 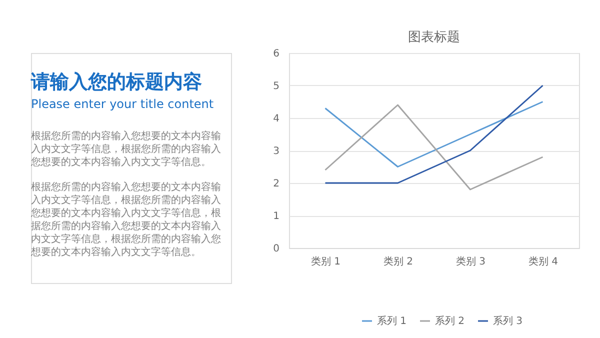 What do you see at coordinates (122, 104) in the screenshot?
I see `text: Please enter your title content` at bounding box center [122, 104].